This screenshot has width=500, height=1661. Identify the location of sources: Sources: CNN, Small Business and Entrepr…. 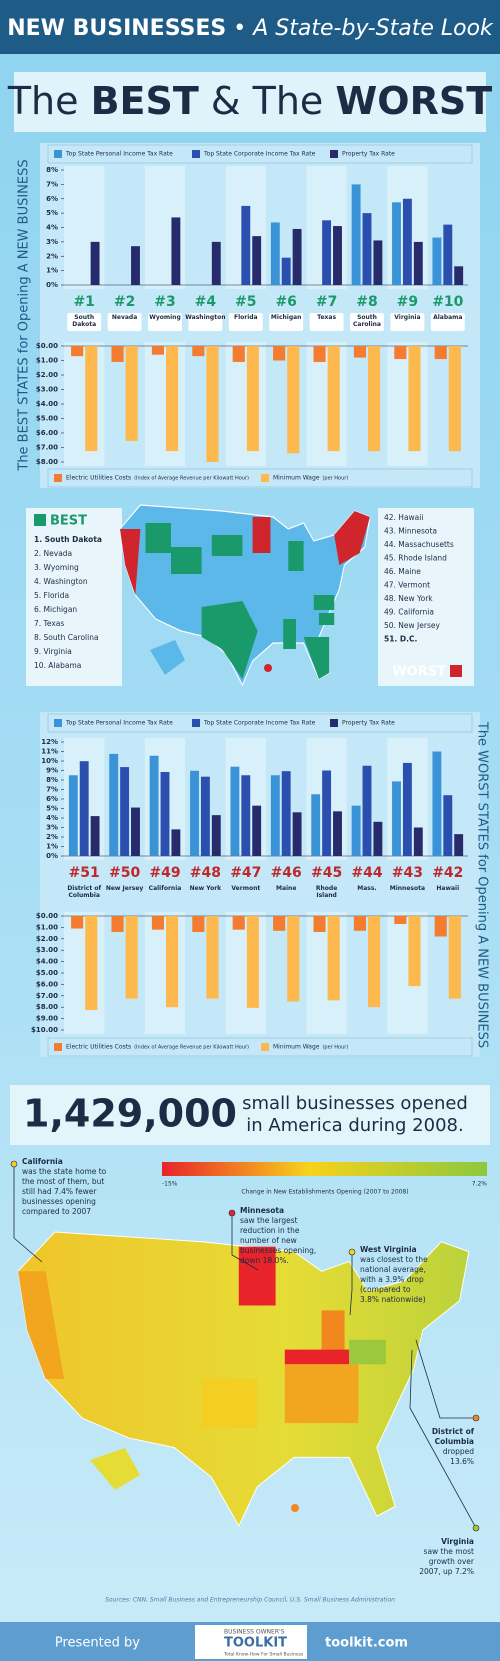
(250, 1600).